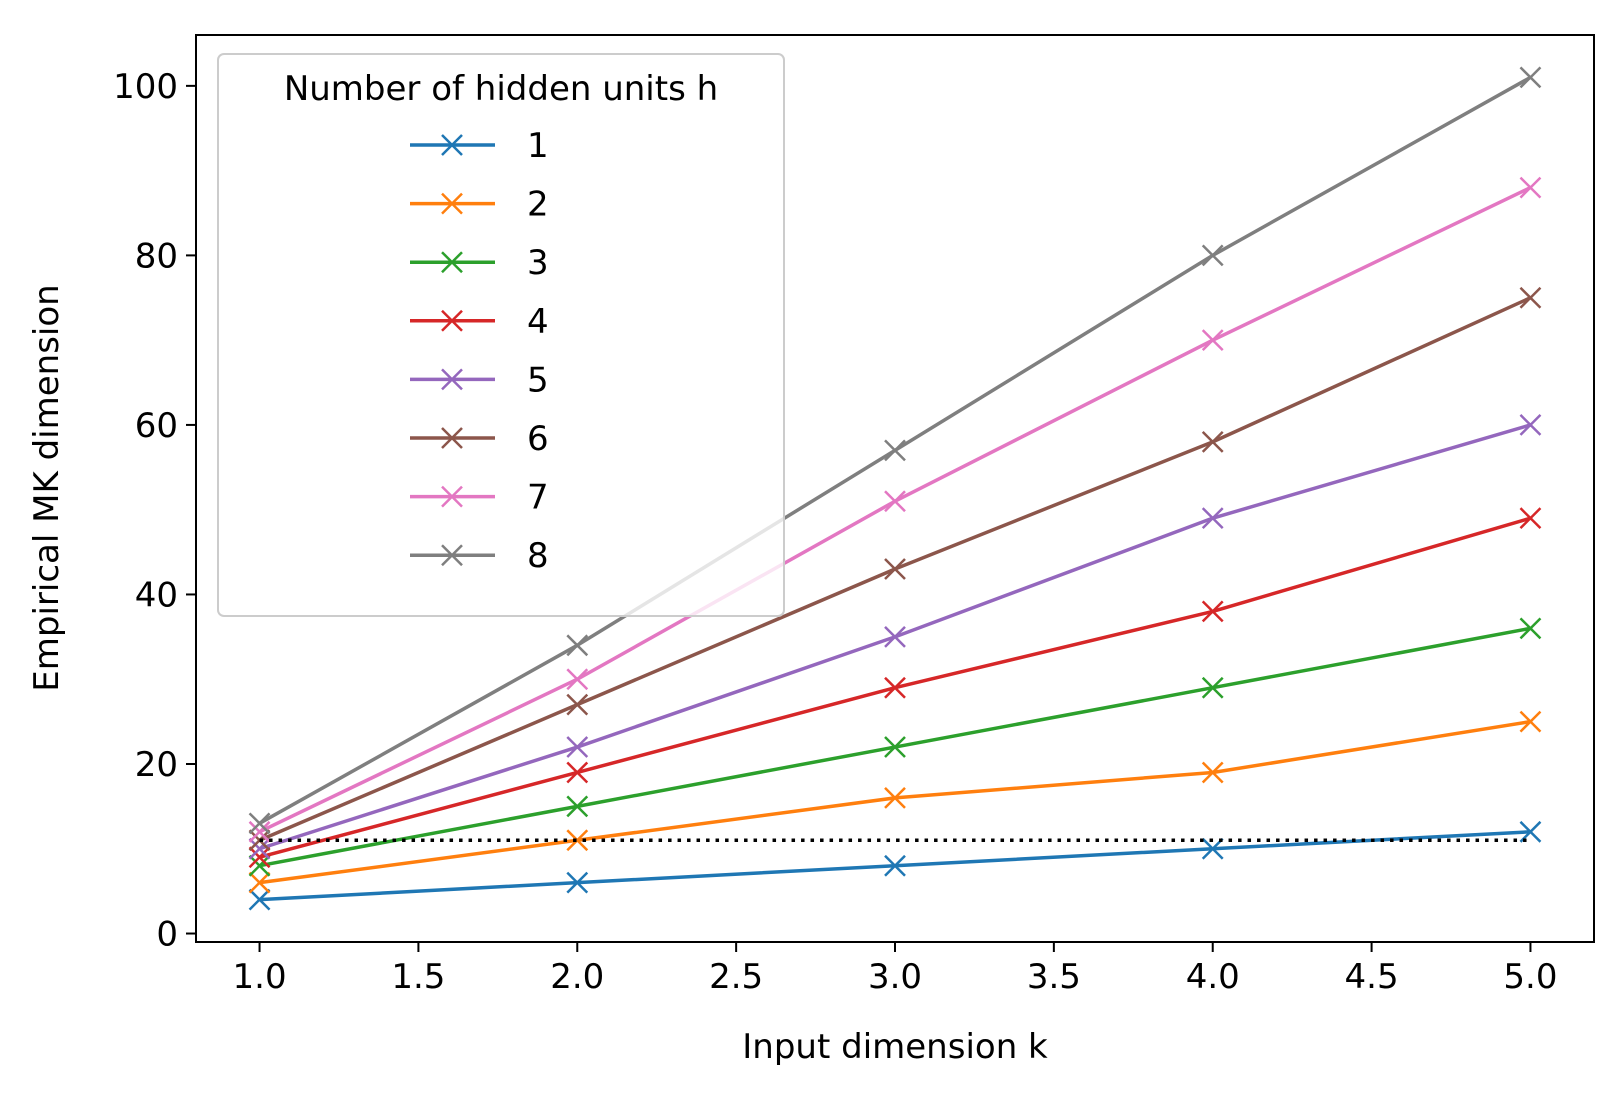 This screenshot has width=1623, height=1095. What do you see at coordinates (538, 263) in the screenshot?
I see `legend-label: 3` at bounding box center [538, 263].